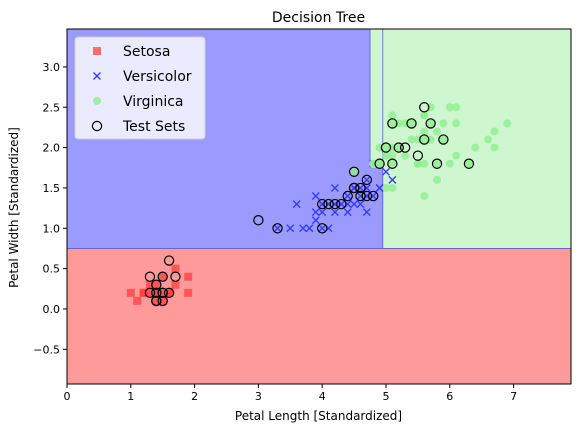 Image resolution: width=580 pixels, height=433 pixels. Describe the element at coordinates (67, 396) in the screenshot. I see `x-tick-label: 0` at that location.